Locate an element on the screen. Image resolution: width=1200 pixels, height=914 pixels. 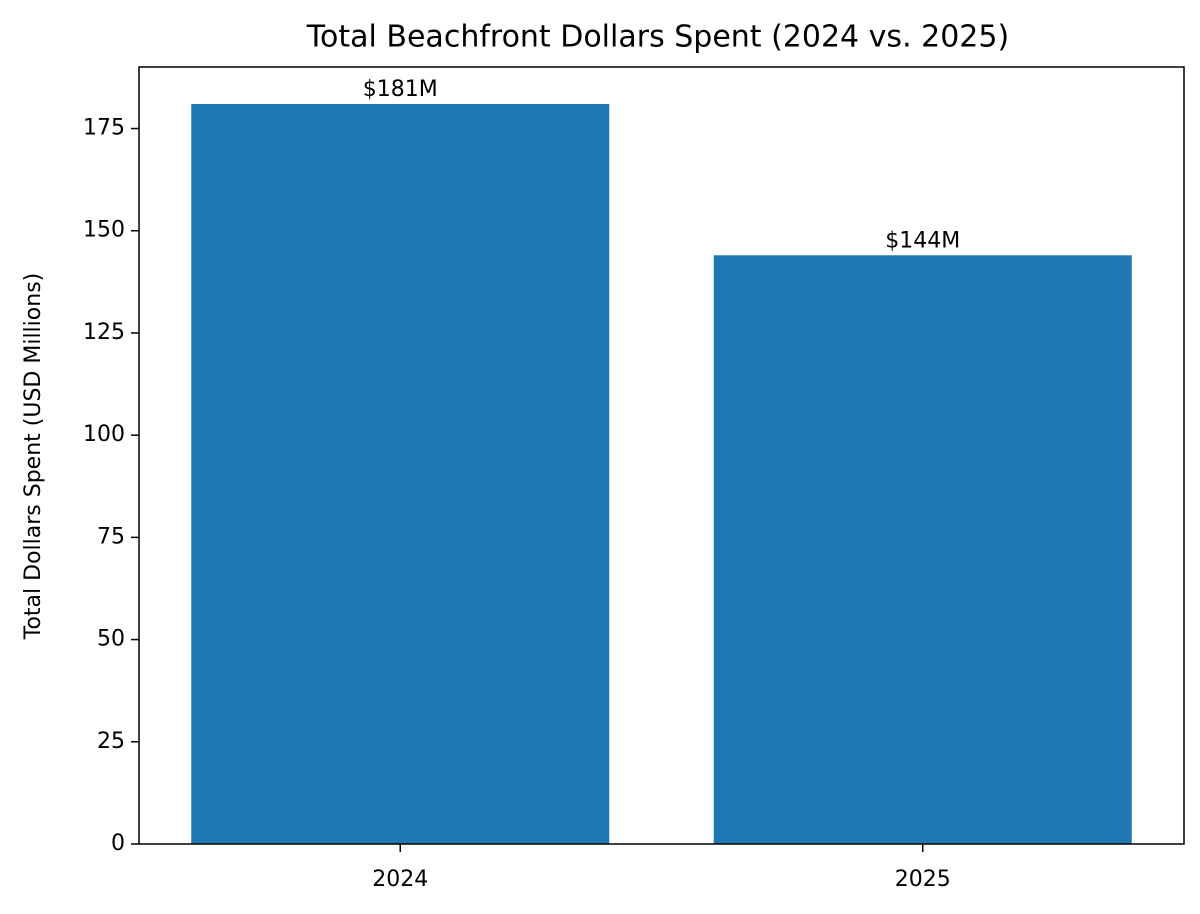
x-tick-label: 2025 is located at coordinates (923, 879).